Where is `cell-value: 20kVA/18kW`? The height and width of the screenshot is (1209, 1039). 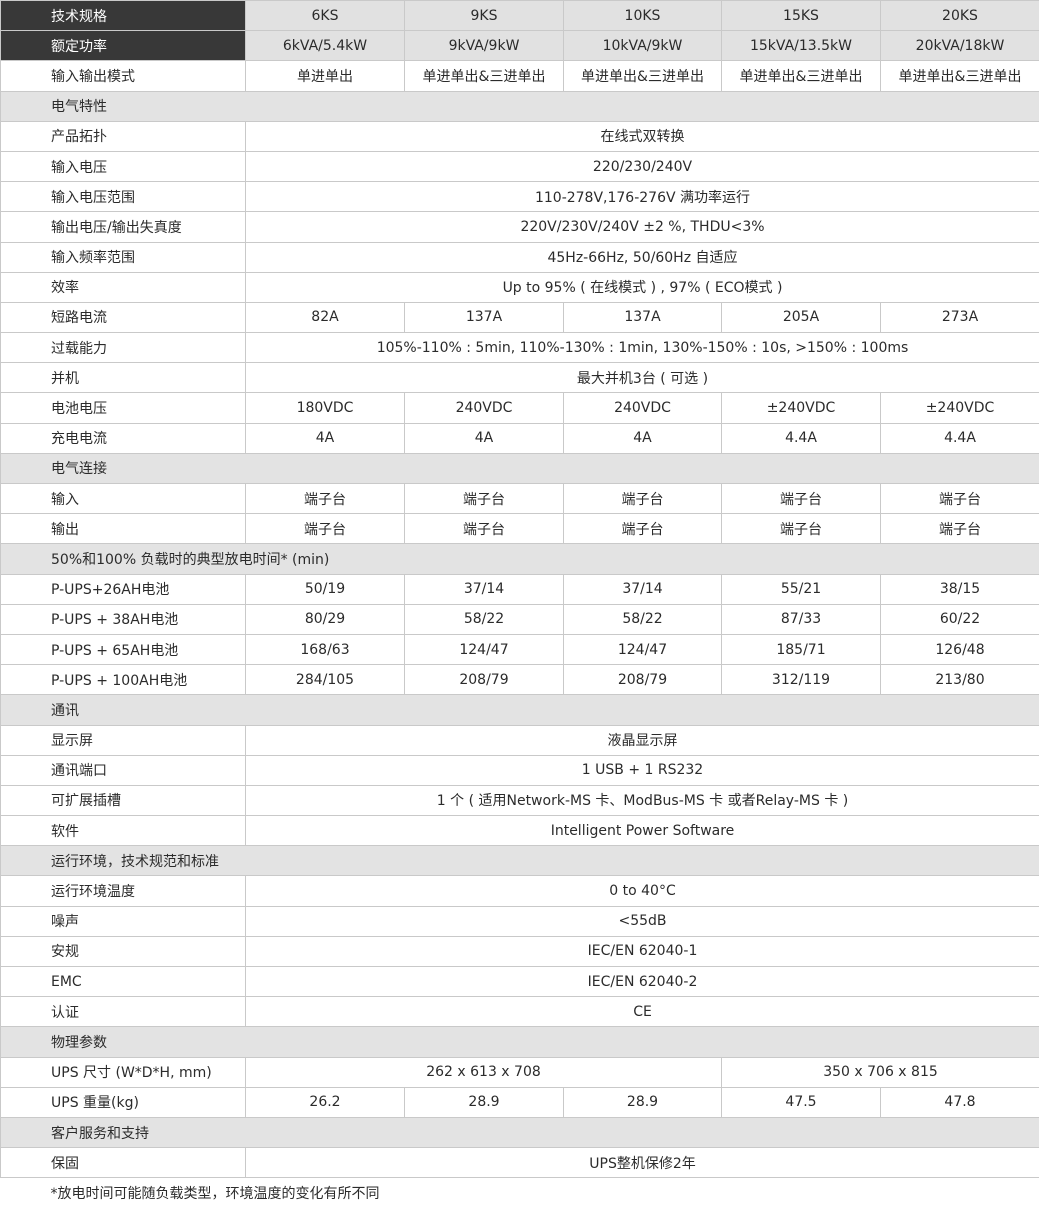
cell-value: 20kVA/18kW is located at coordinates (959, 46).